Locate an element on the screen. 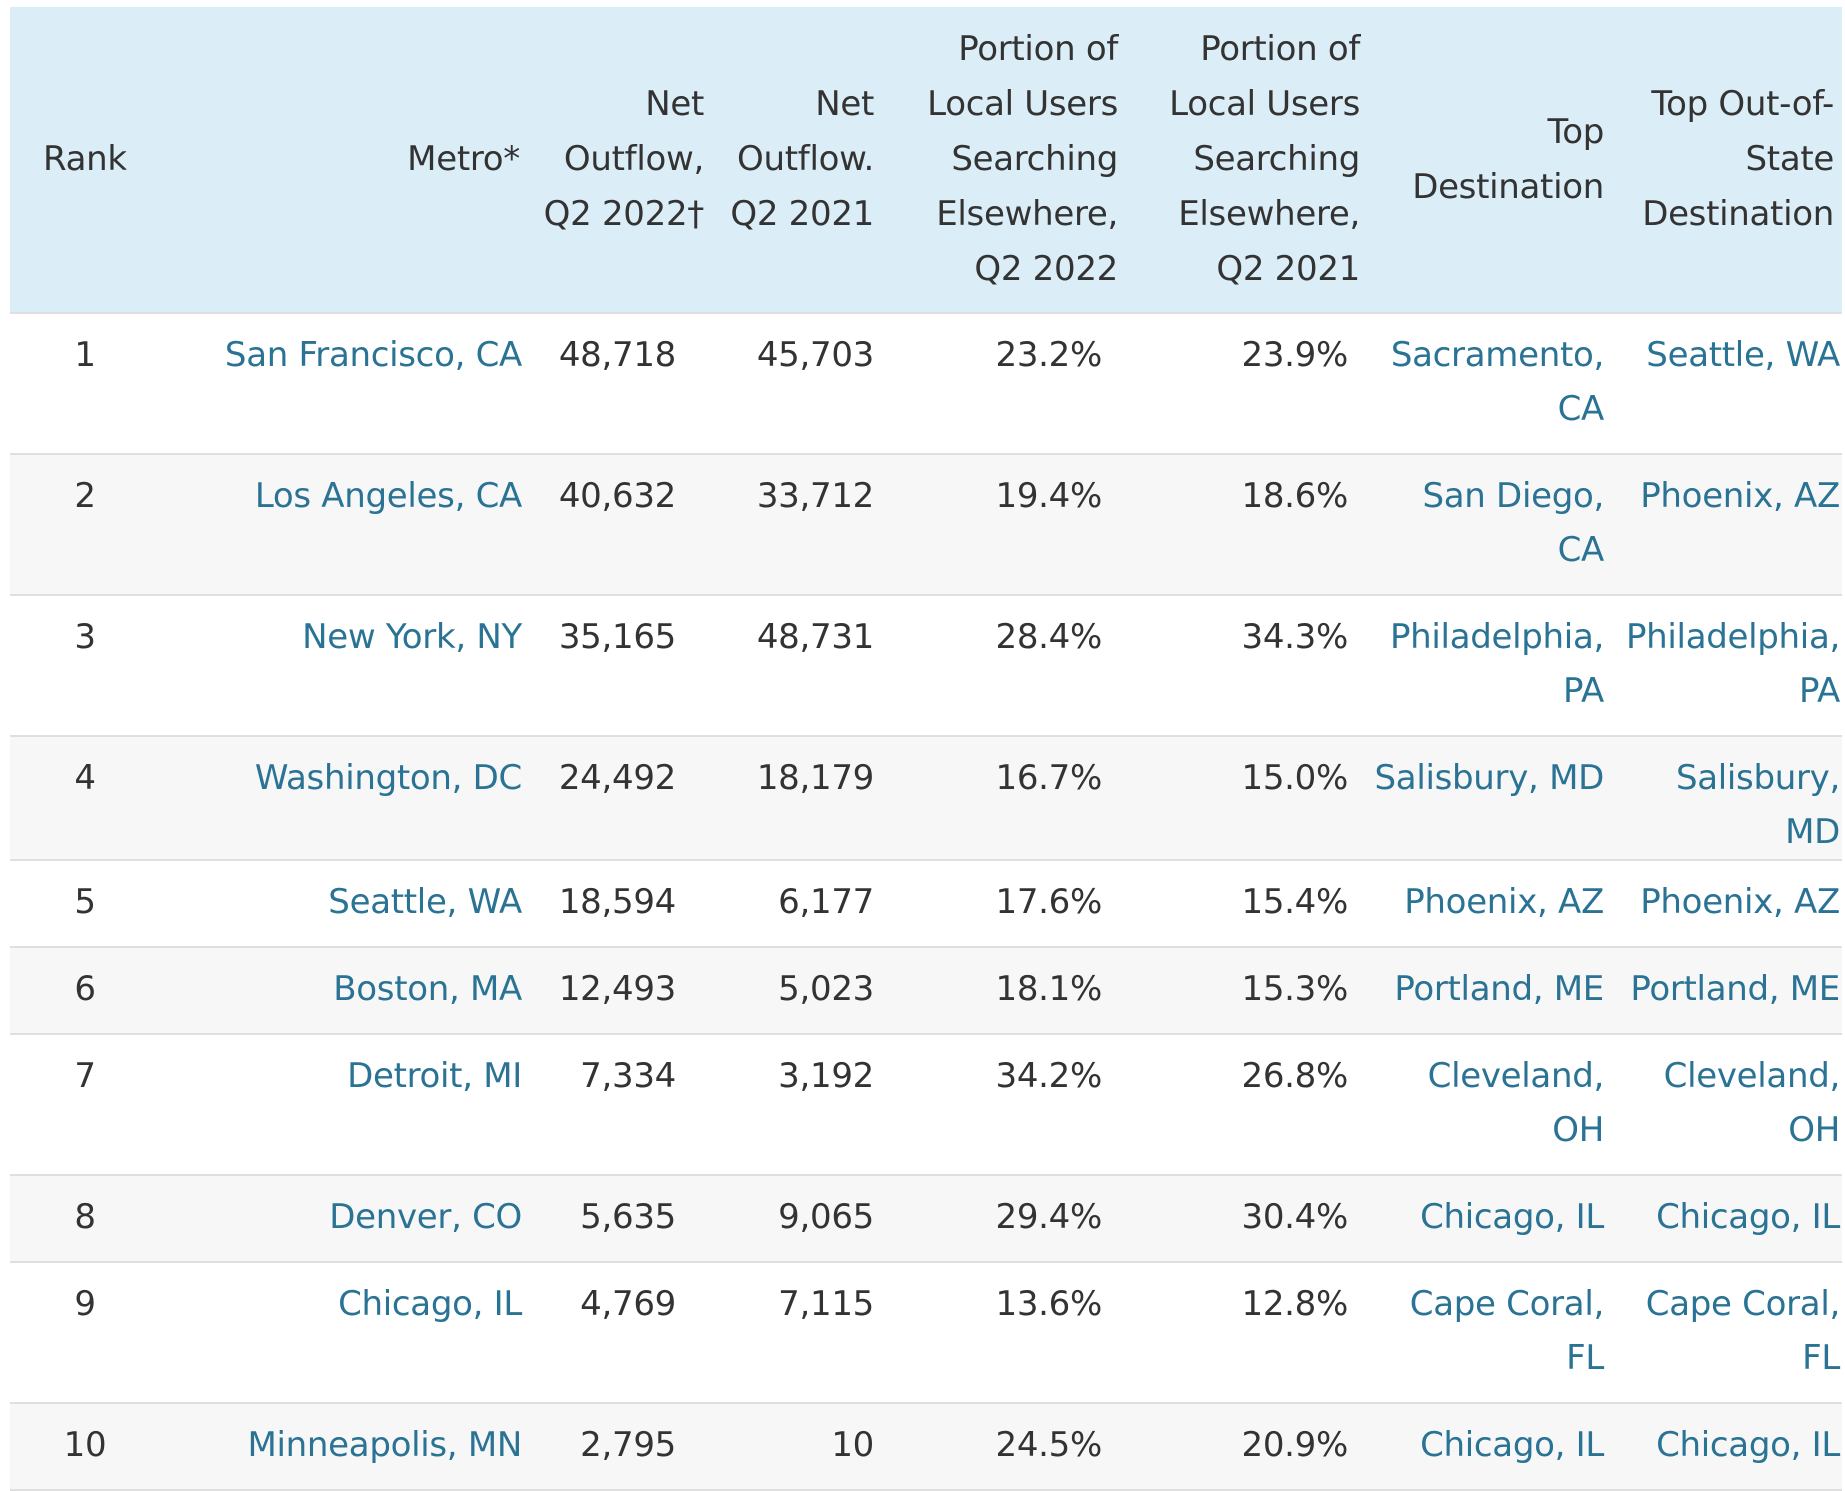 The height and width of the screenshot is (1491, 1845). rank-cell: 7 is located at coordinates (85, 1076).